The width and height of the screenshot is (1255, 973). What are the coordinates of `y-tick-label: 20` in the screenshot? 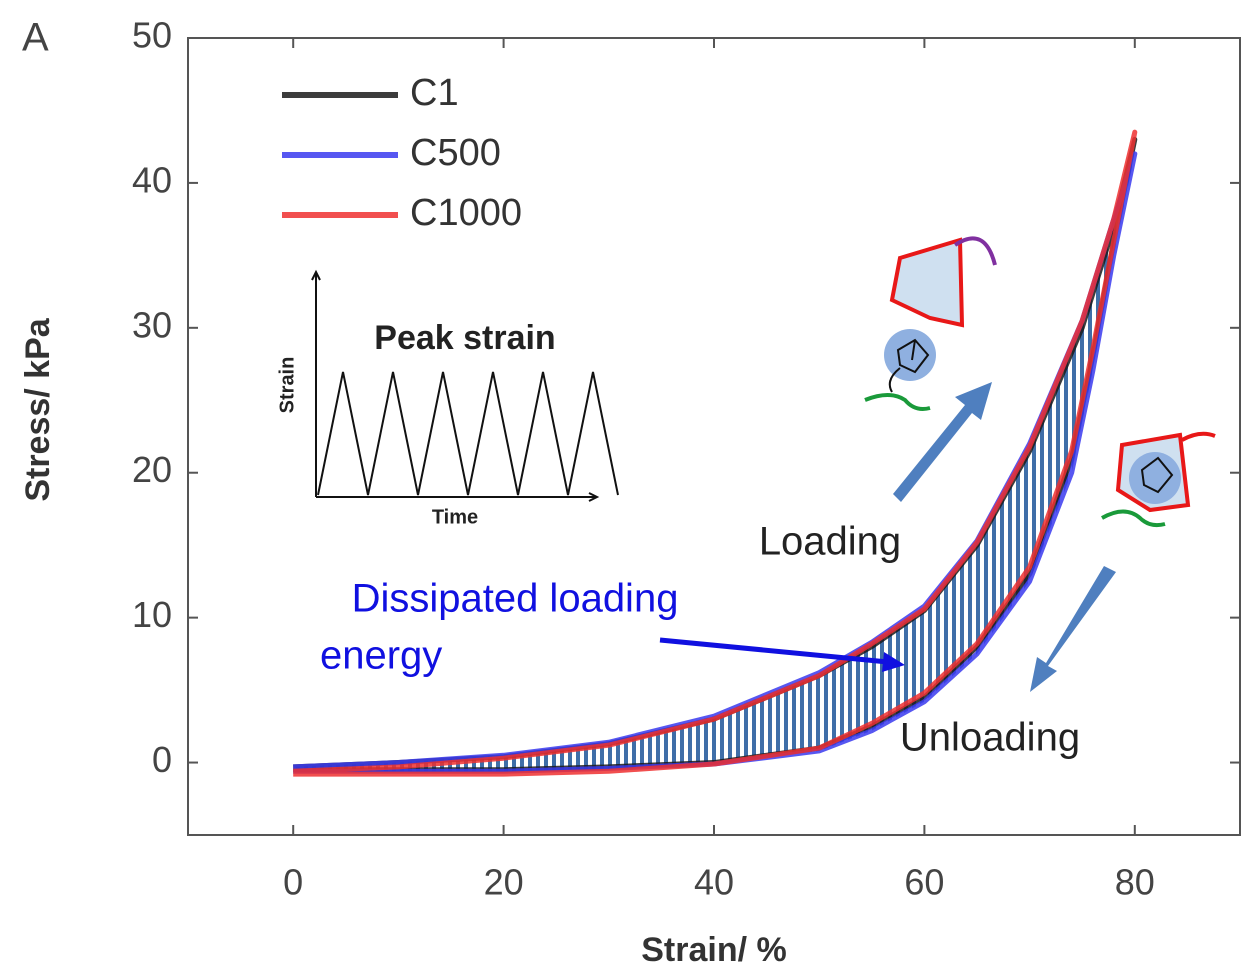 It's located at (152, 469).